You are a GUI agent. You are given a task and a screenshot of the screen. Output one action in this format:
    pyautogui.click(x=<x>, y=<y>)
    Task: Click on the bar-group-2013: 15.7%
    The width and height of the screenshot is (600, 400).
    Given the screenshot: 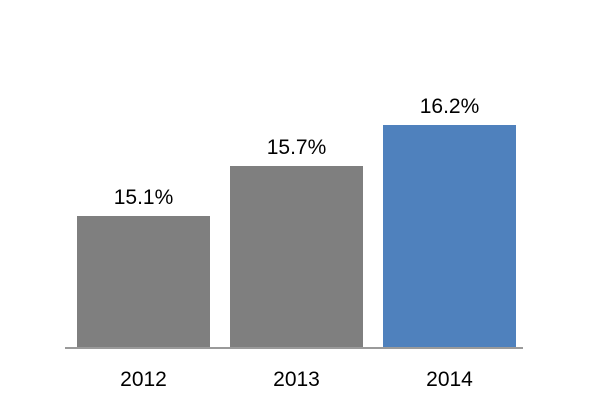 What is the action you would take?
    pyautogui.click(x=296, y=242)
    